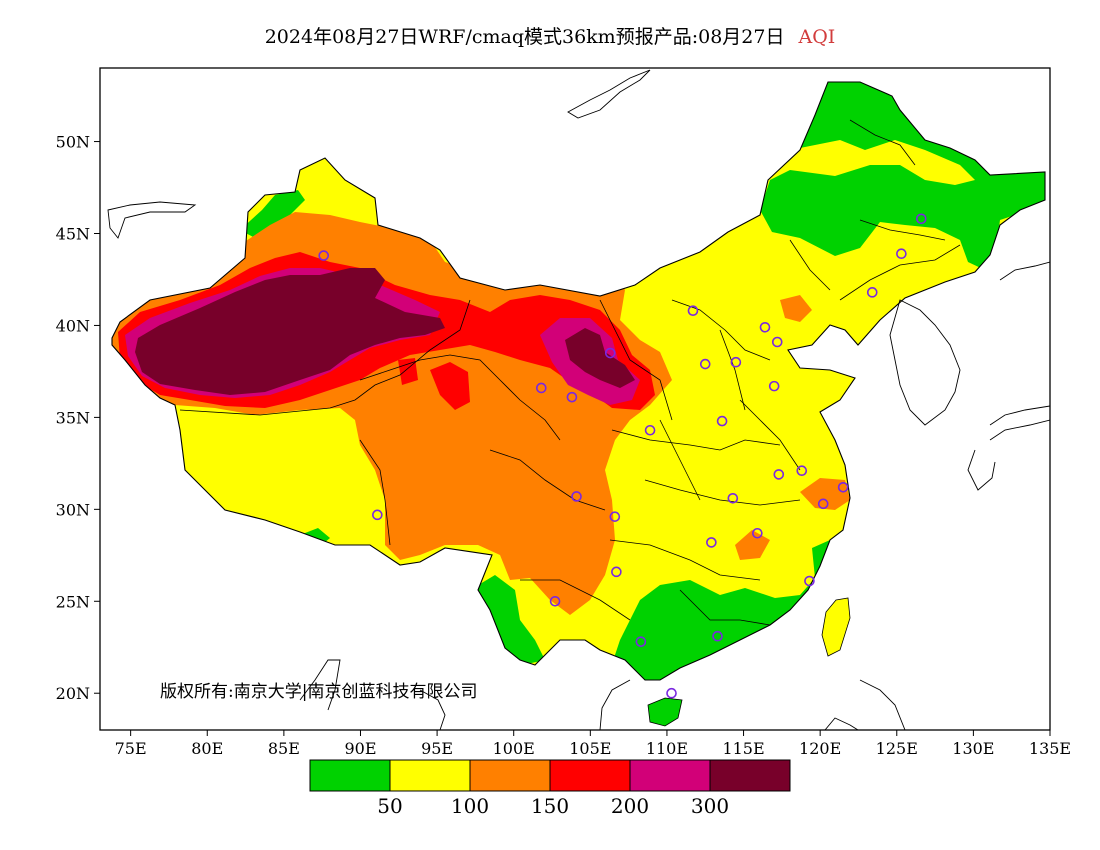  I want to click on map-title: 2024年08月27日WRF/cmaq模式36km预报产品:08月27日 AQI, so click(550, 35).